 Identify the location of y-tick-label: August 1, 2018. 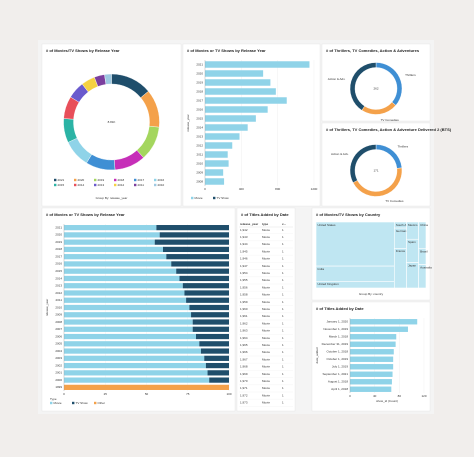
(338, 382).